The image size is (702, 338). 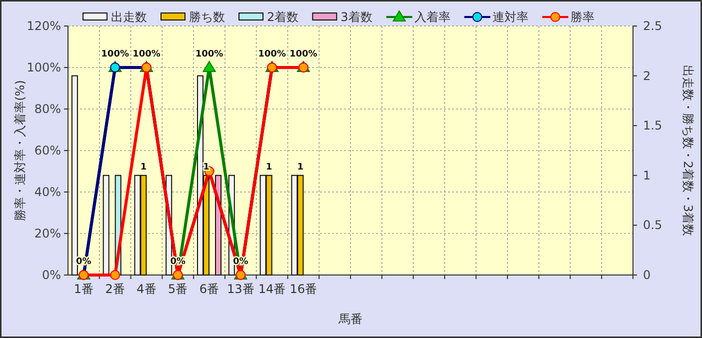 I want to click on x-tick-label: 2番, so click(x=115, y=289).